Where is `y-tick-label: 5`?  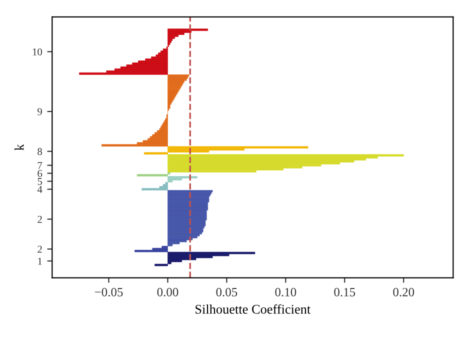 y-tick-label: 5 is located at coordinates (40, 181).